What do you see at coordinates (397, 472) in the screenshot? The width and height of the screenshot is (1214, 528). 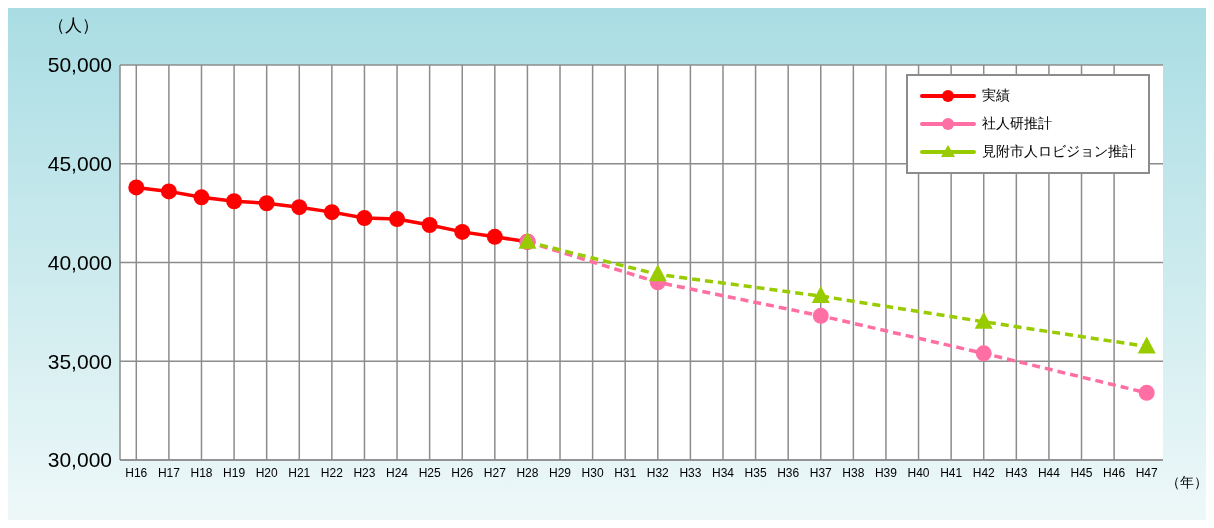 I see `x-tick-label: H24` at bounding box center [397, 472].